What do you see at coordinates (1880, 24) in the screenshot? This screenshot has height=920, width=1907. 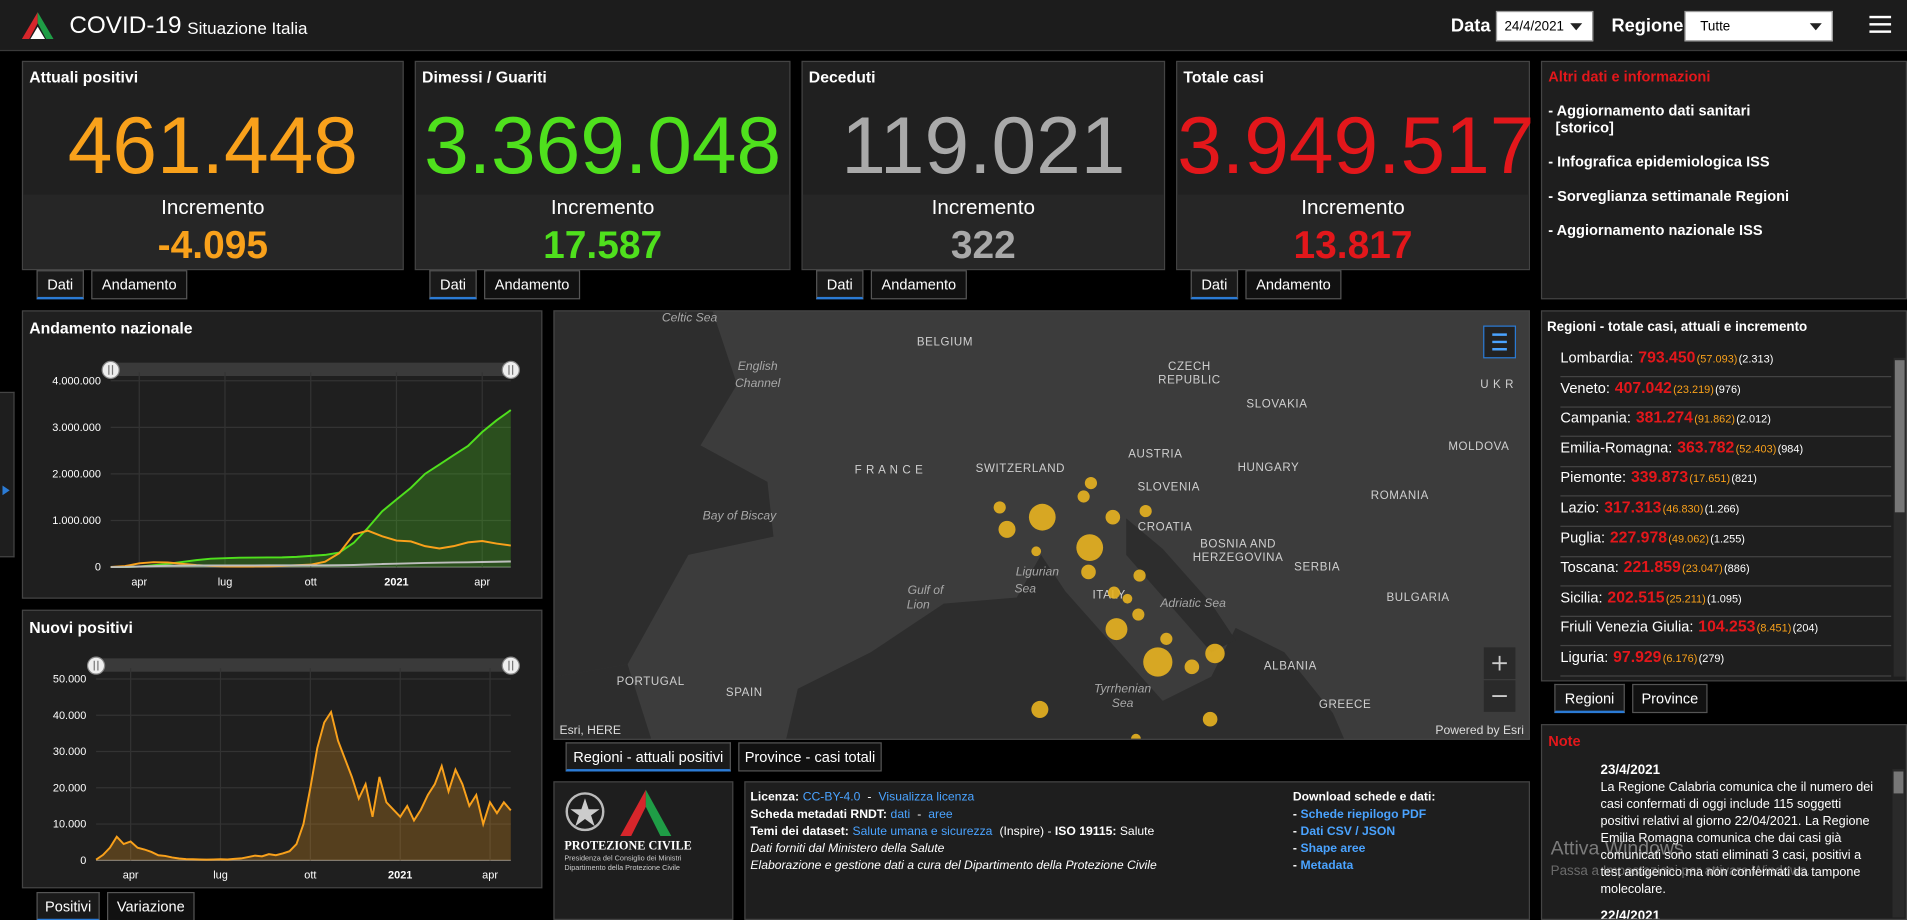 I see `menu-button` at bounding box center [1880, 24].